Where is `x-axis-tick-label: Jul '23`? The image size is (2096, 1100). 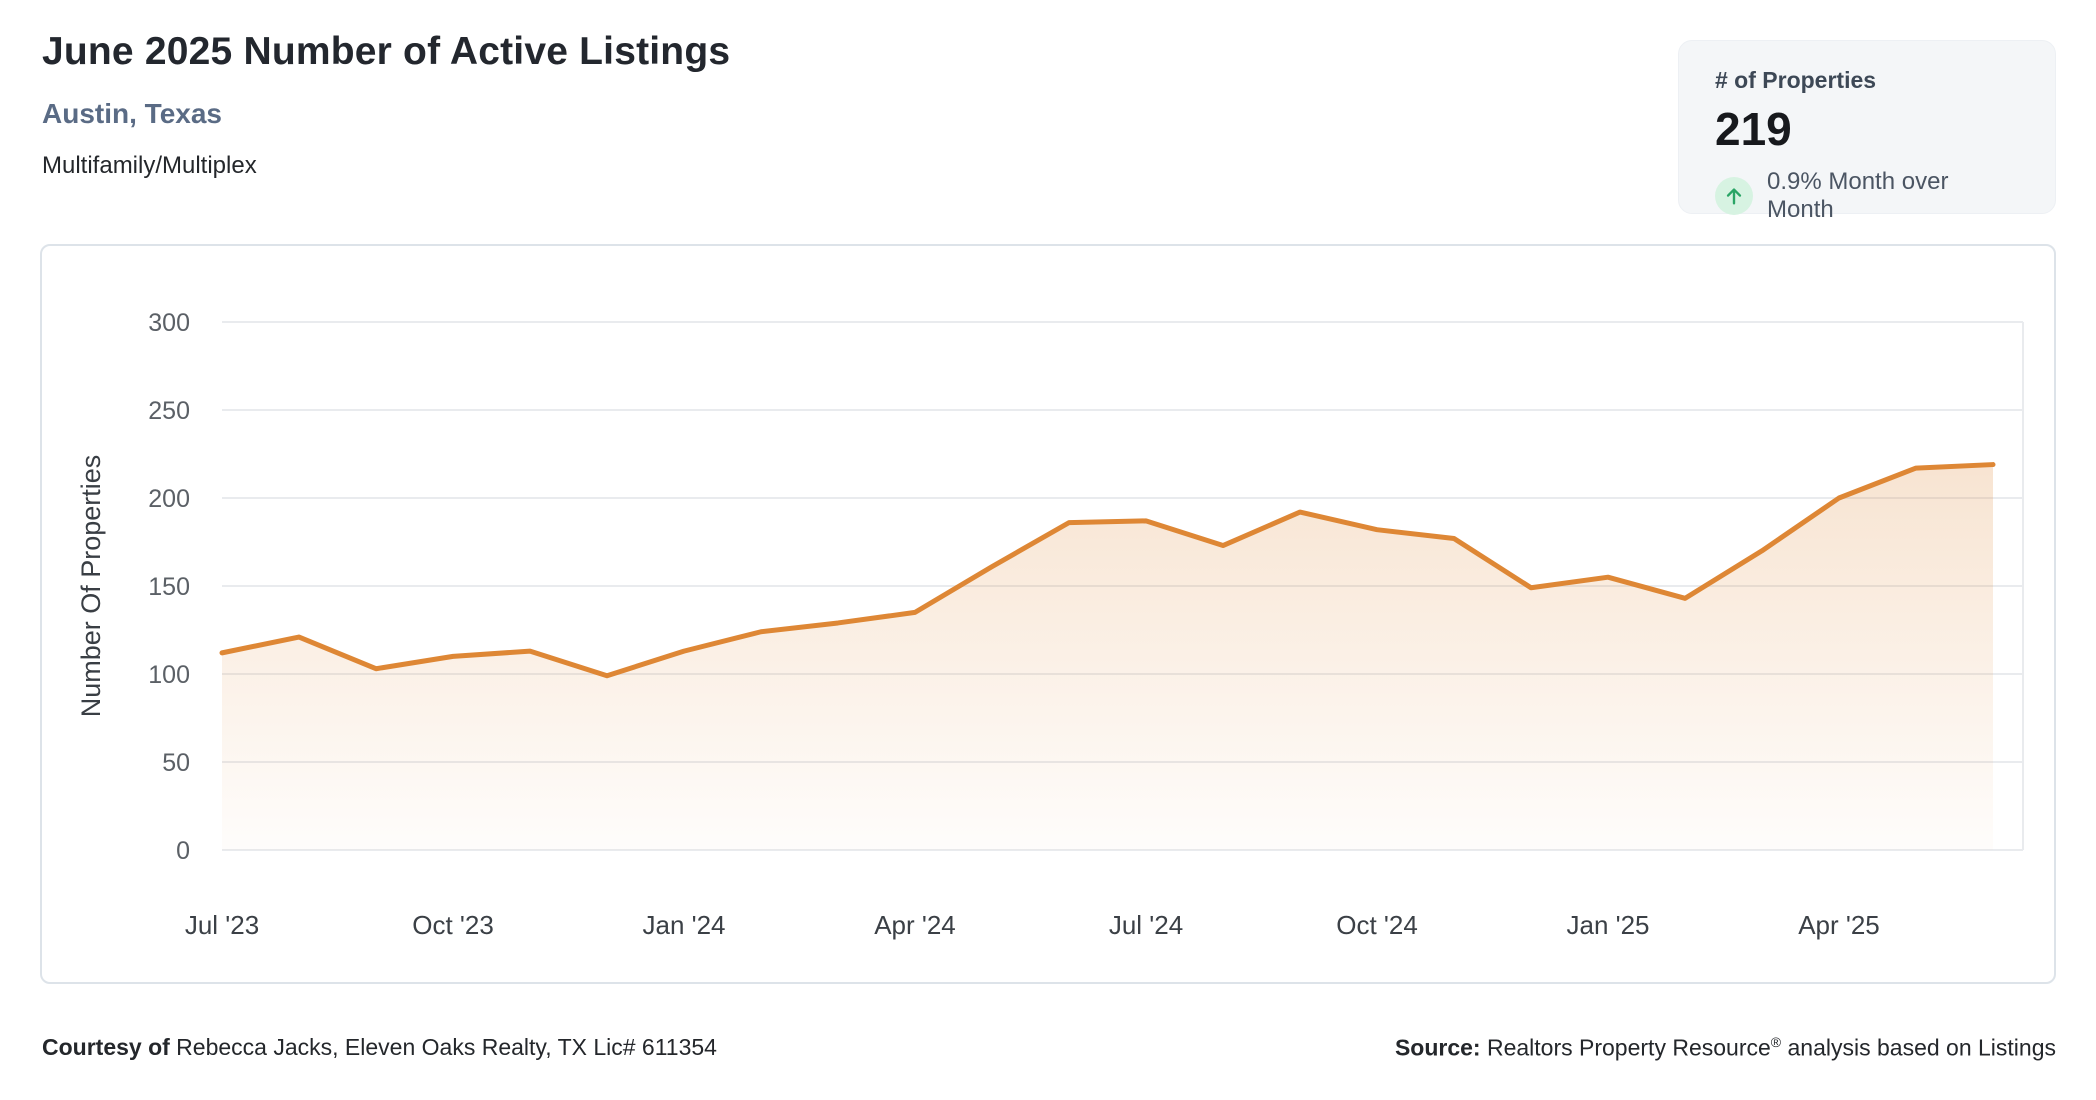 x-axis-tick-label: Jul '23 is located at coordinates (222, 925).